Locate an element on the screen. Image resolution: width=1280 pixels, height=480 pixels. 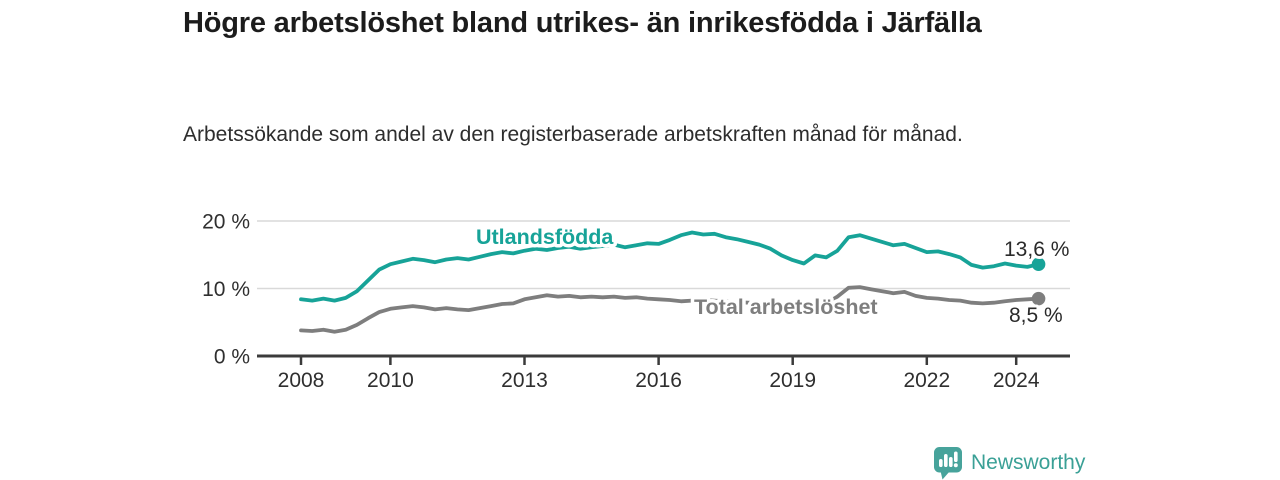
series-line-utlandsf-dda is located at coordinates (670, 266).